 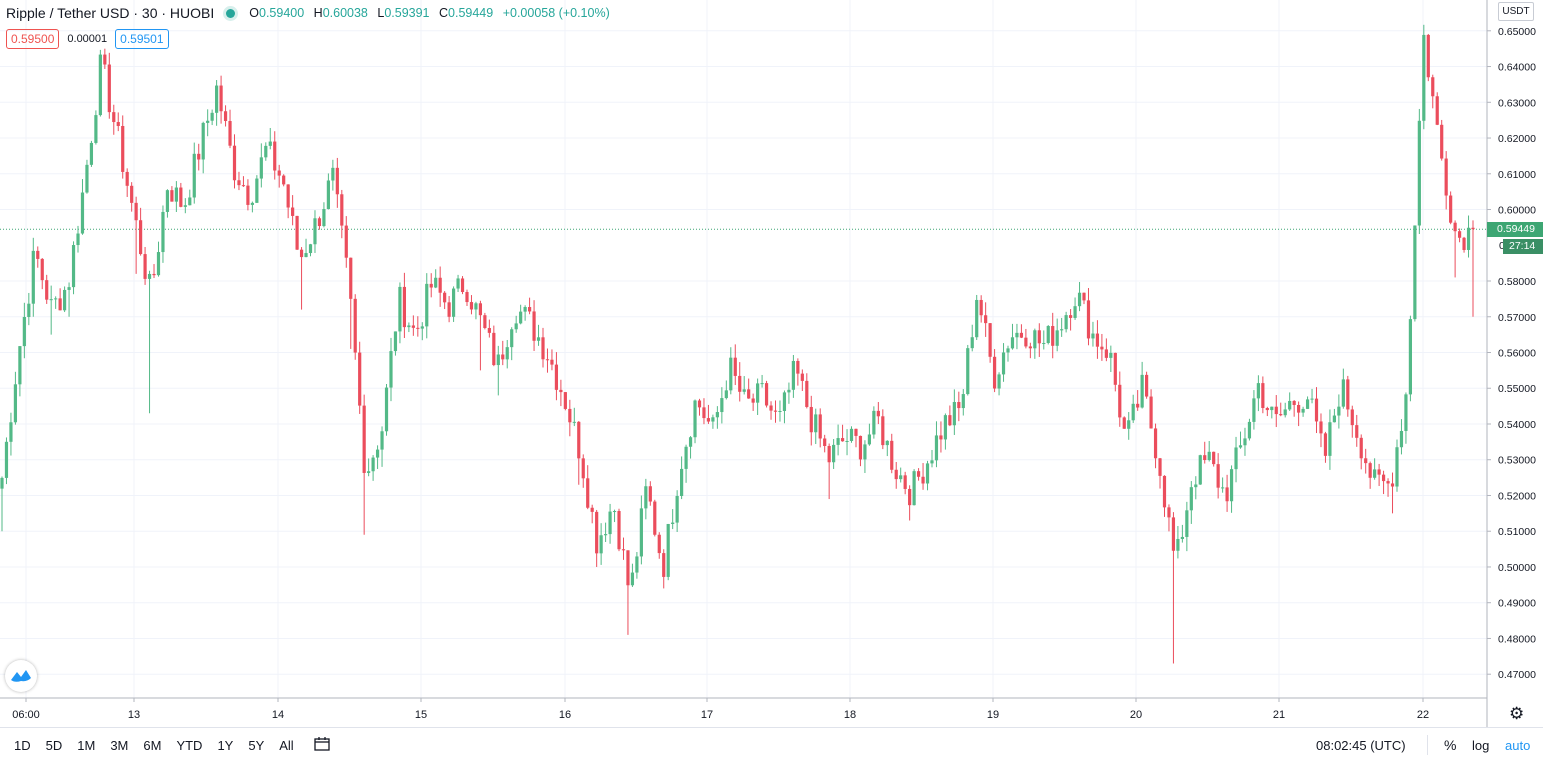 What do you see at coordinates (345, 13) in the screenshot?
I see `high-value: 0.60038` at bounding box center [345, 13].